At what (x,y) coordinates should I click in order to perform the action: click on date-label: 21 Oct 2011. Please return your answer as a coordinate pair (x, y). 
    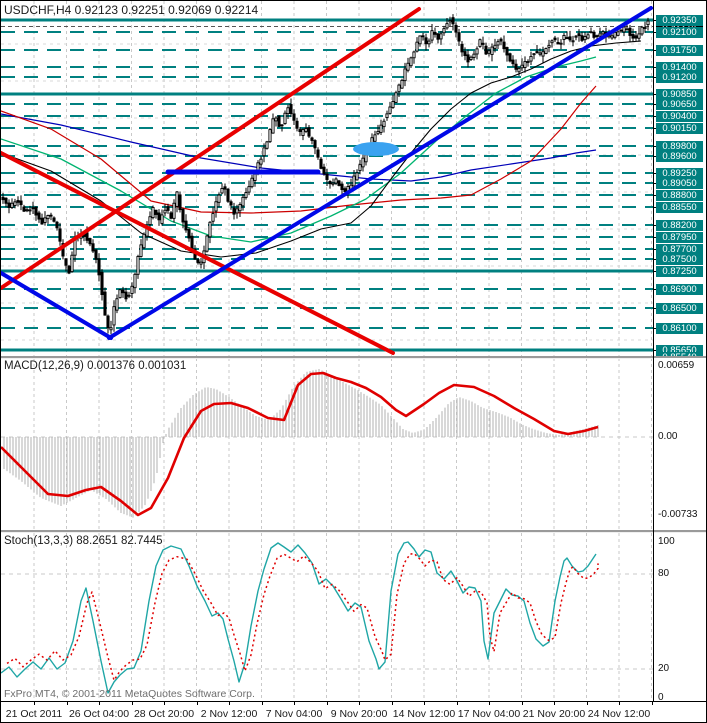
    Looking at the image, I should click on (34, 714).